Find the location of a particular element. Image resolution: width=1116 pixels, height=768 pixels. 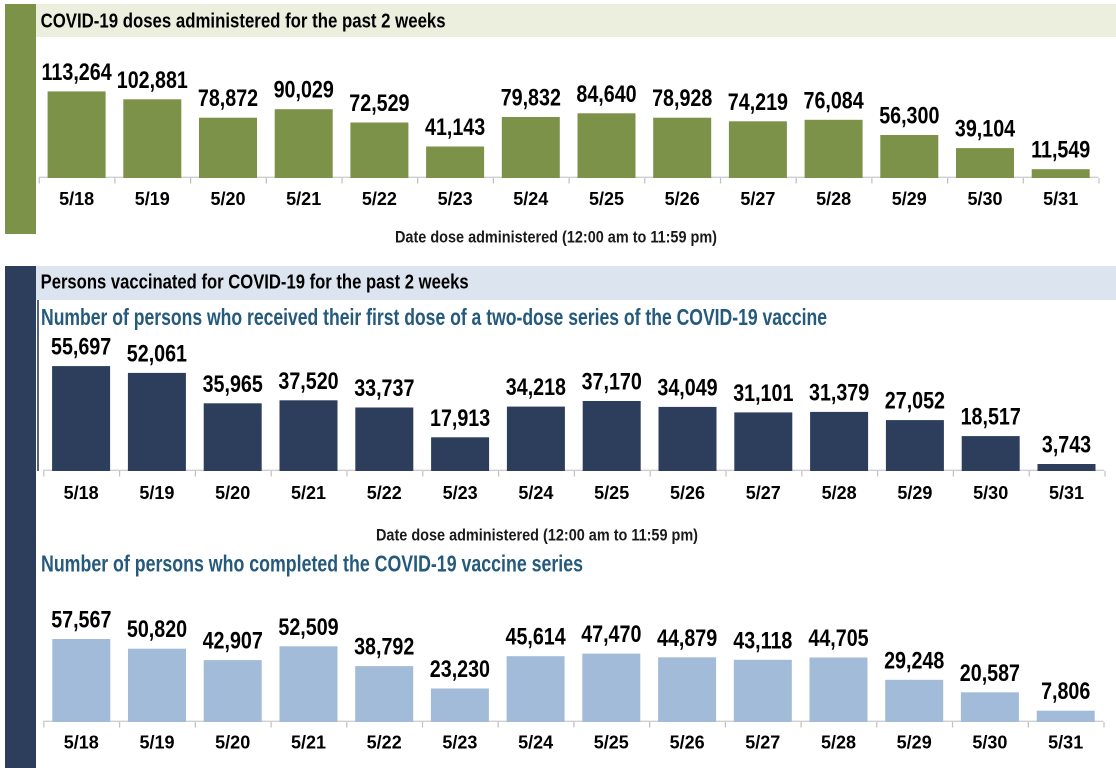

svg-text: 11,549 is located at coordinates (1060, 150).